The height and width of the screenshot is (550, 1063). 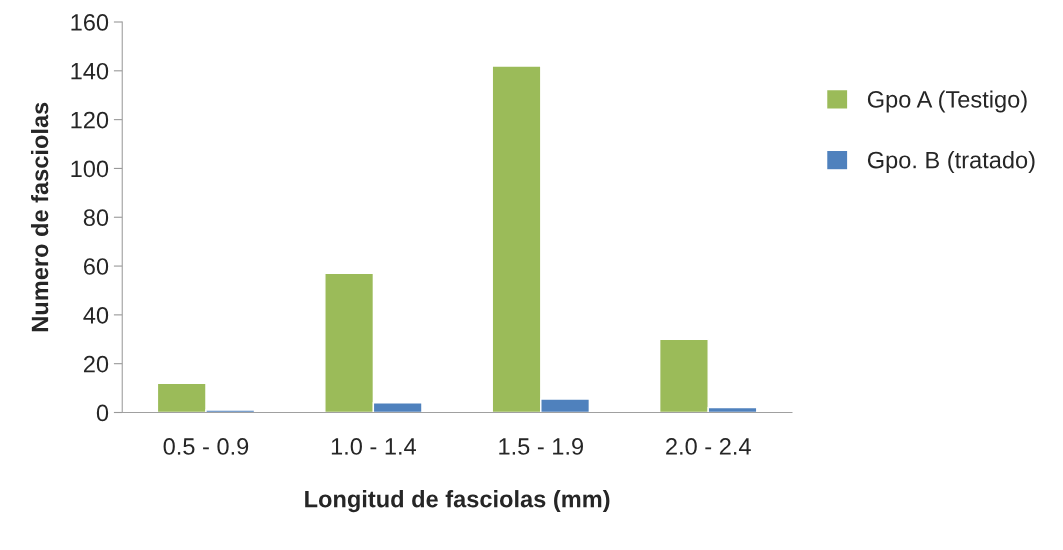 I want to click on legend-label: Gpo. B (tratado), so click(x=951, y=162).